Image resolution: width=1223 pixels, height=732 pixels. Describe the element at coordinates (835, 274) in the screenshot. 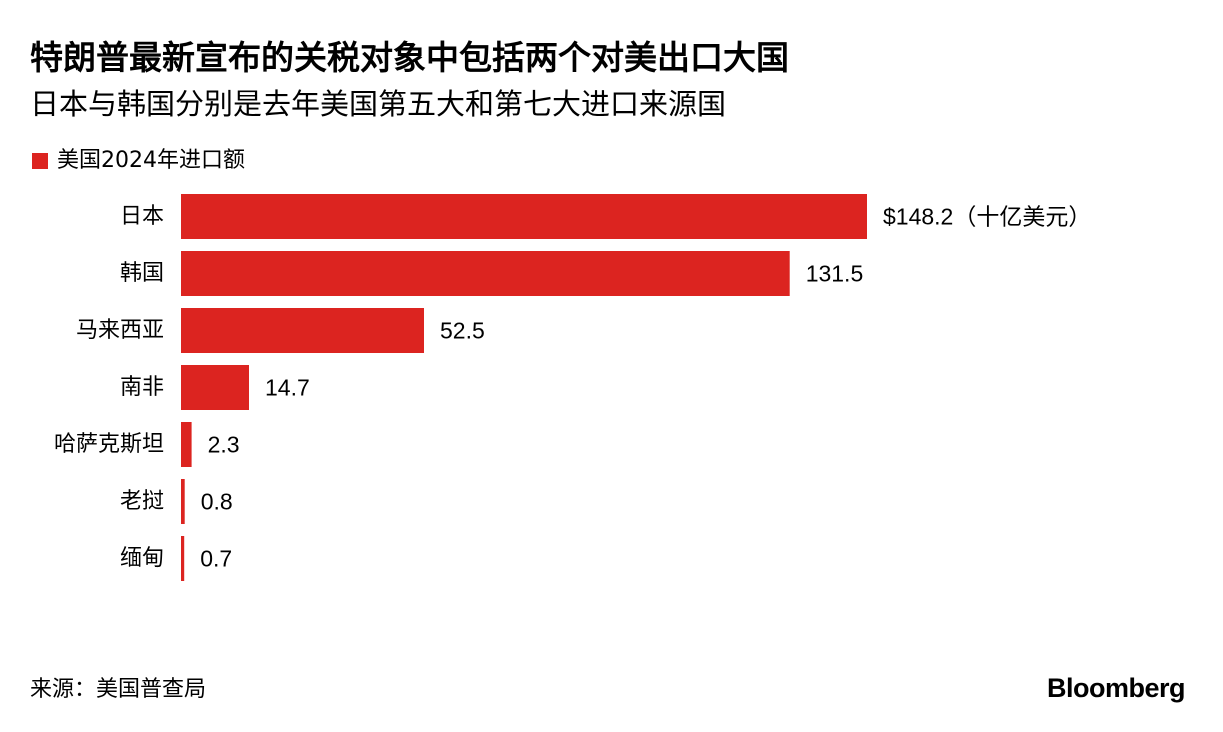

I see `value-label: 131.5` at that location.